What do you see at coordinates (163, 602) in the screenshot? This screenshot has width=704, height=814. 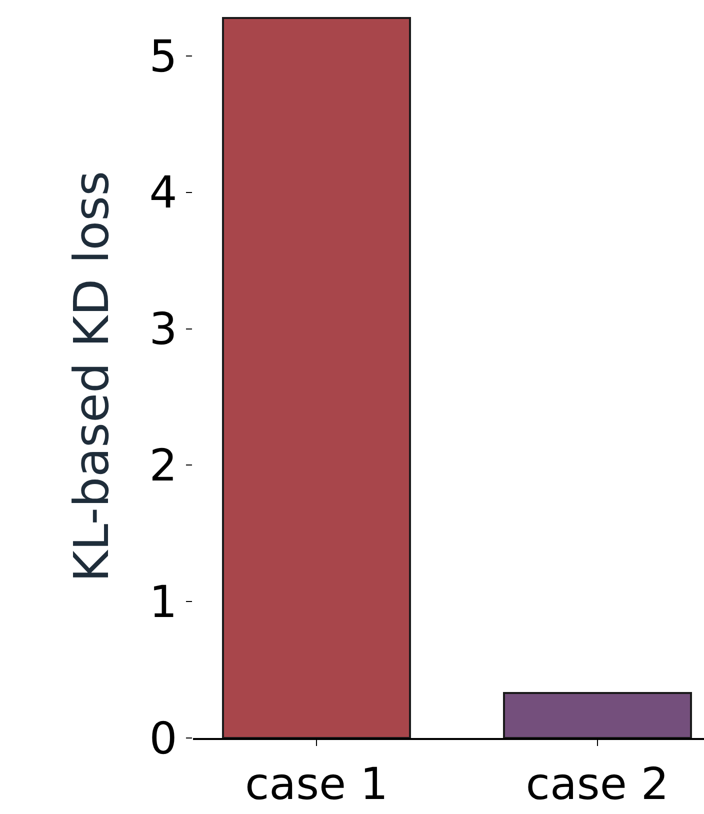 I see `y-tick-label: 1` at bounding box center [163, 602].